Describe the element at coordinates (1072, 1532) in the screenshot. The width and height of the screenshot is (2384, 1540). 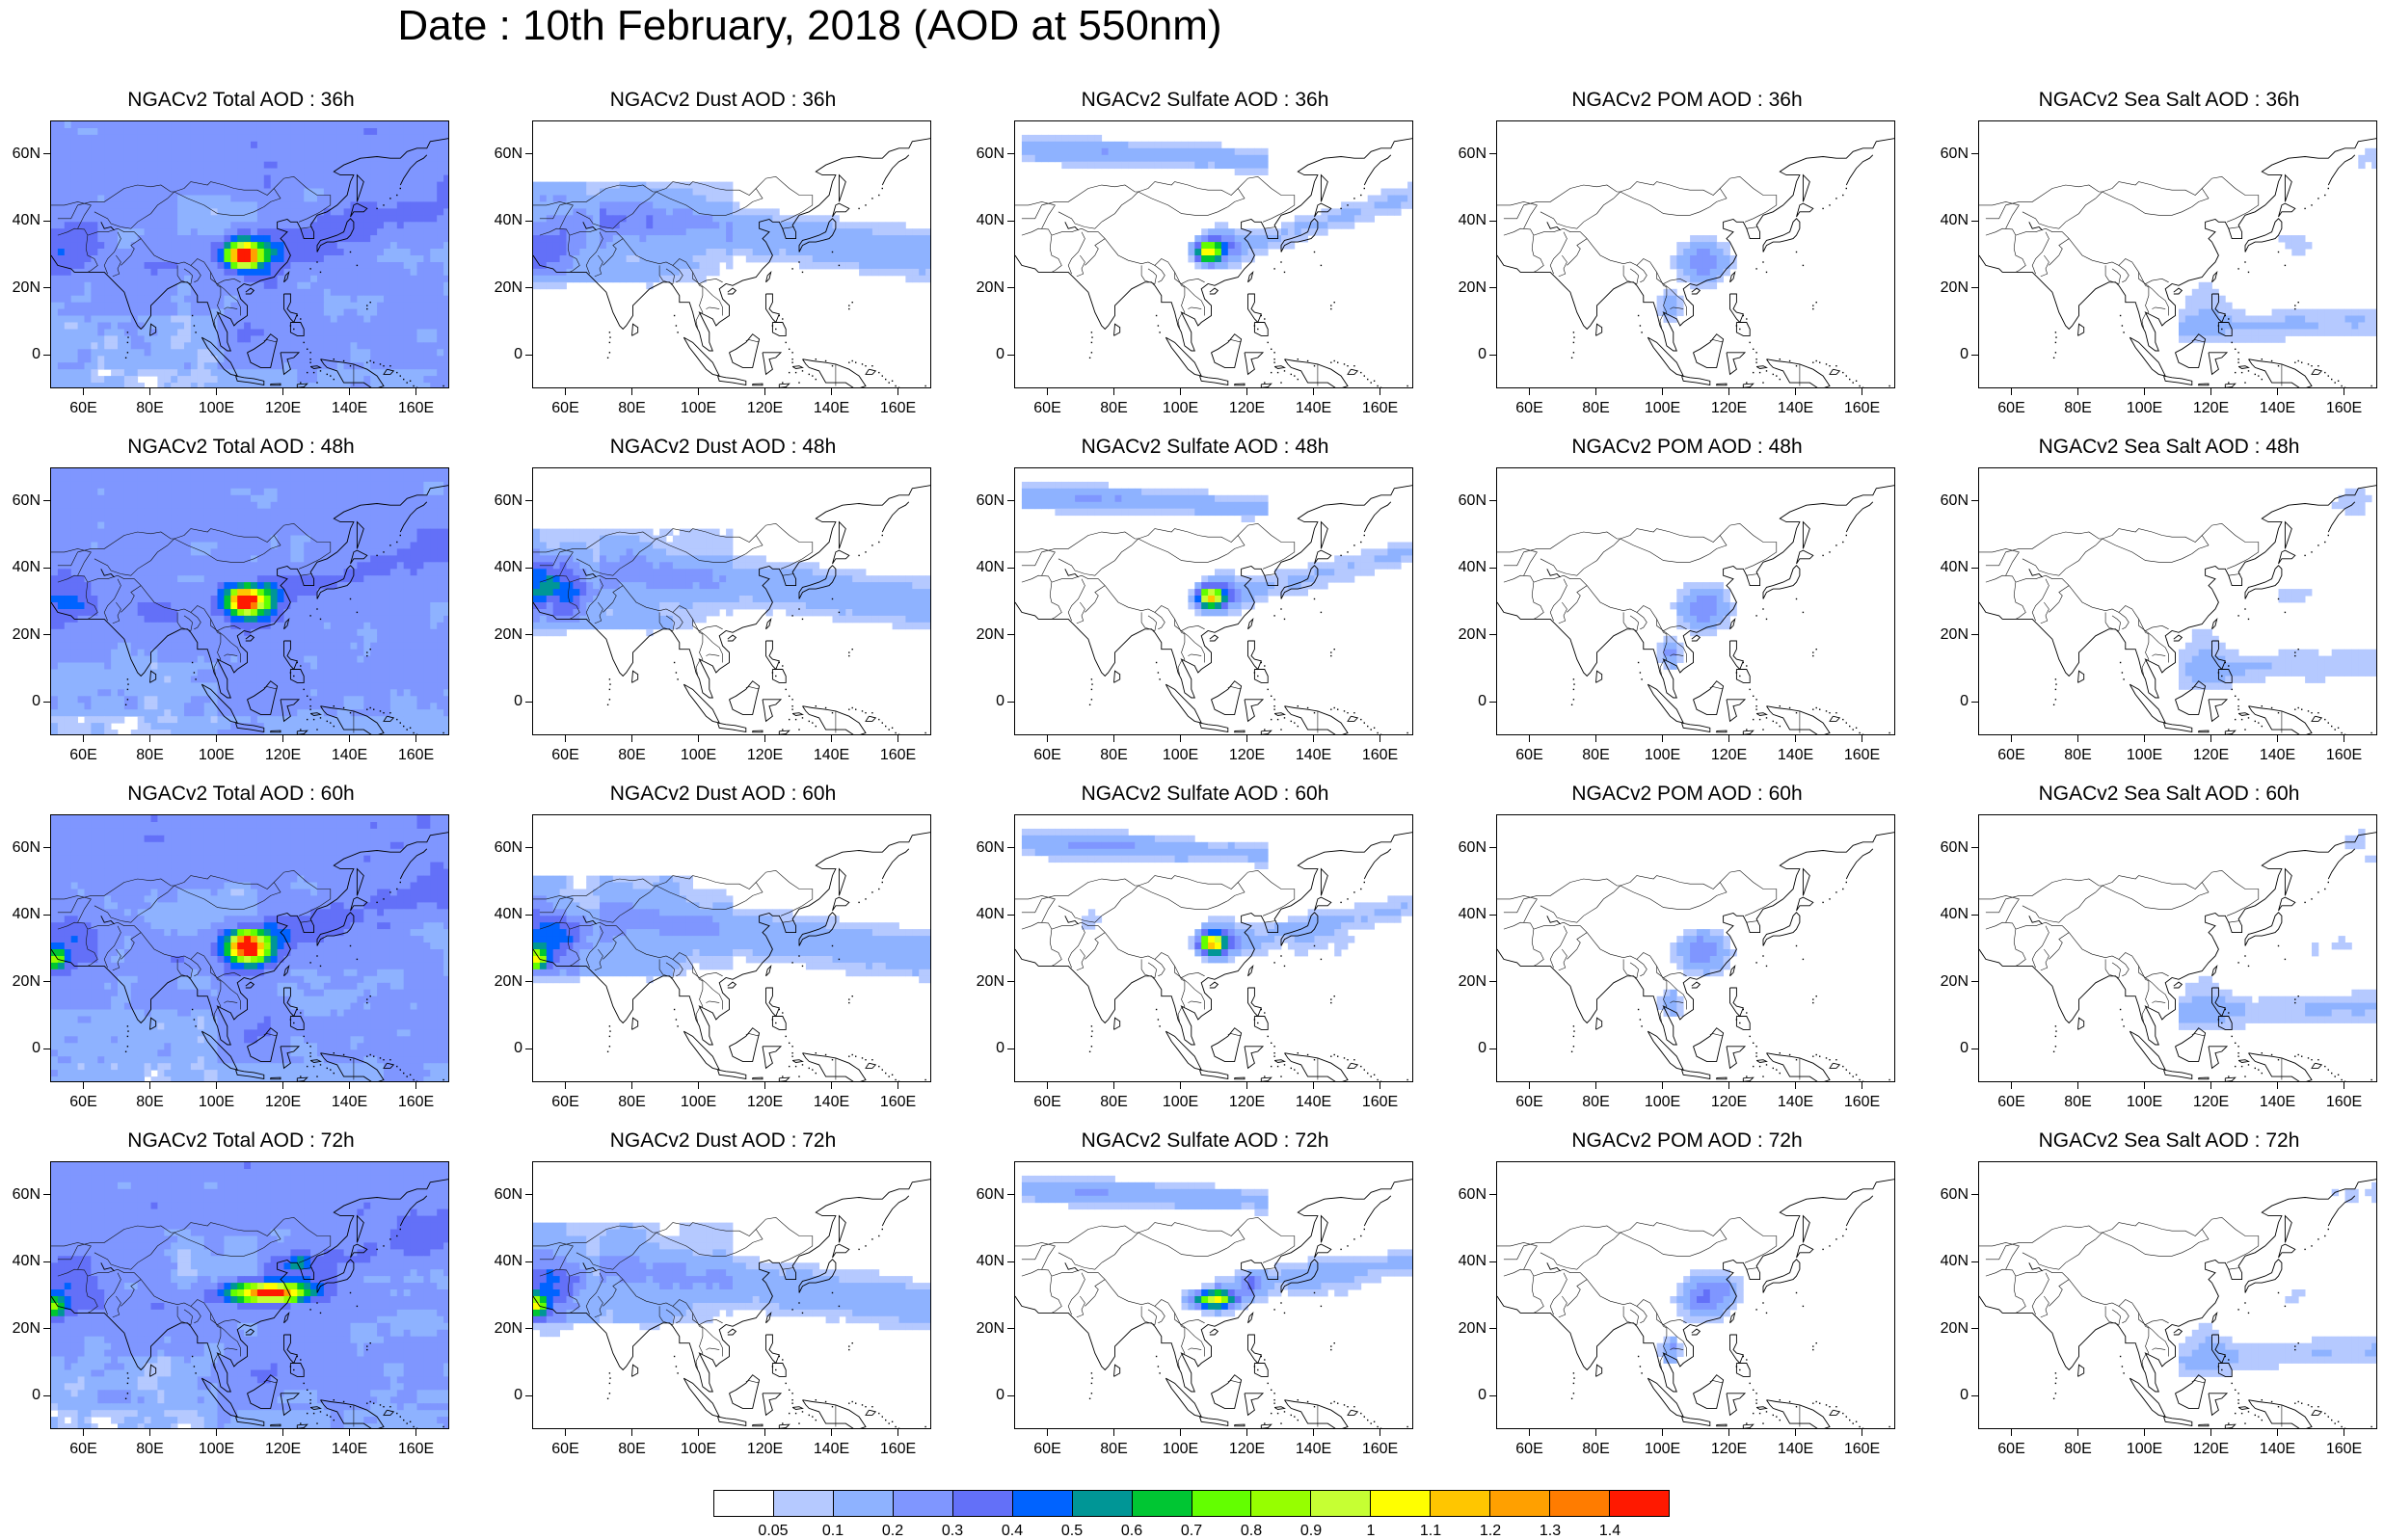
I see `colorbar-label: 0.5` at that location.